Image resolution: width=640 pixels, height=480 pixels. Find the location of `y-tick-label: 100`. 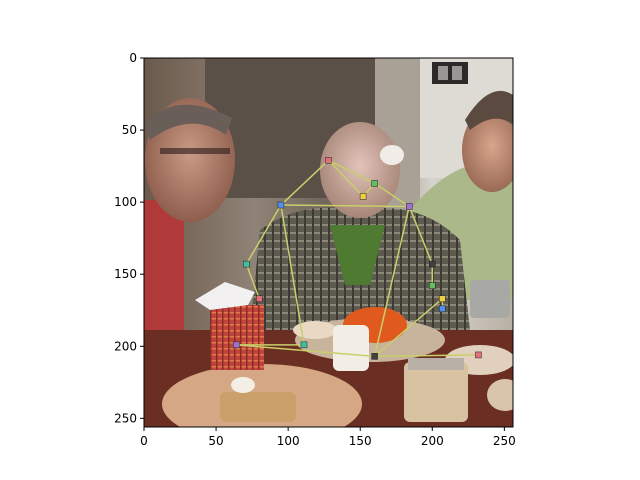

y-tick-label: 100 is located at coordinates (125, 202).